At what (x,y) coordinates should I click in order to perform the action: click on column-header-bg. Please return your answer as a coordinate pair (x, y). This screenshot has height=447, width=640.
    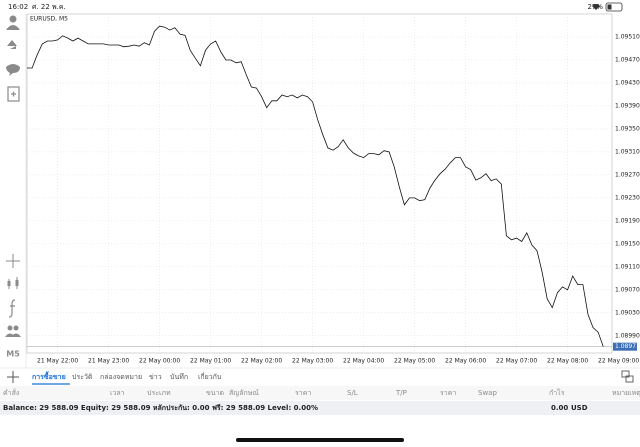
    Looking at the image, I should click on (320, 393).